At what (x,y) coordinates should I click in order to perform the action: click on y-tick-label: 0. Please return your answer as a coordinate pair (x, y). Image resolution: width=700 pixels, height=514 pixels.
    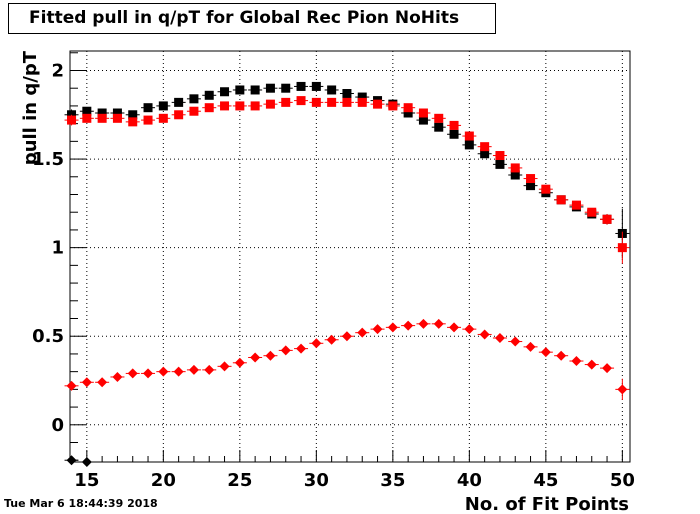
    Looking at the image, I should click on (57, 425).